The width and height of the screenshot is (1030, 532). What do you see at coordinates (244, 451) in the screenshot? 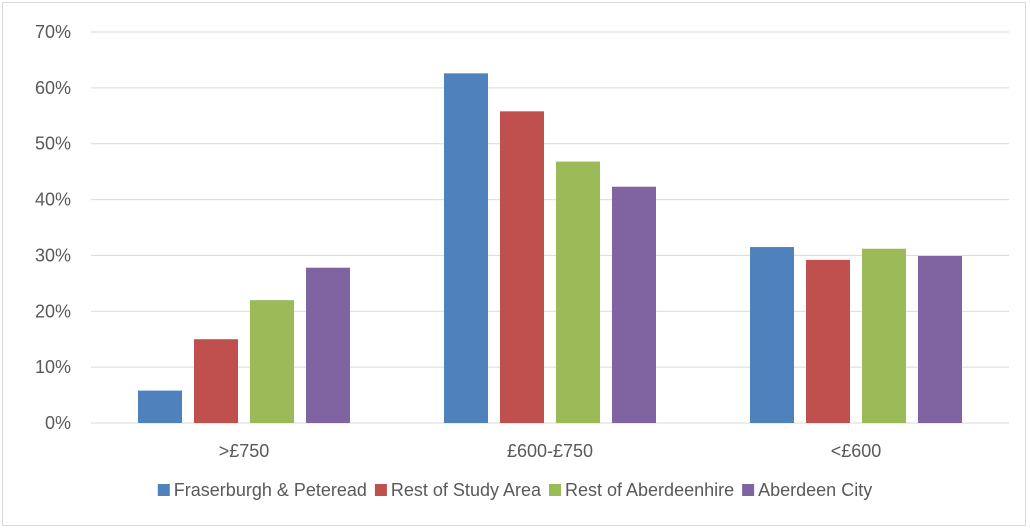
I see `x-tick-label: >£750` at bounding box center [244, 451].